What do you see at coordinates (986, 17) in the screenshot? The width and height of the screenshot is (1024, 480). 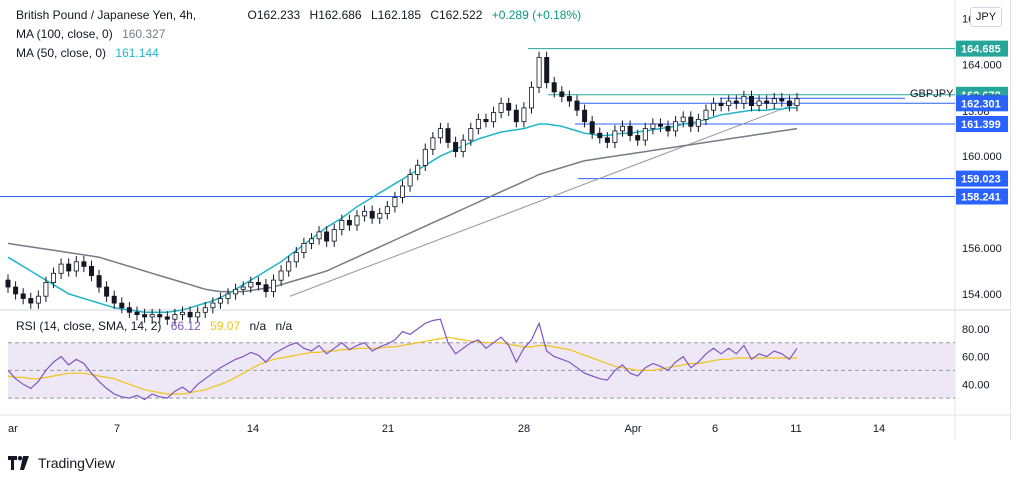 I see `currency-label: JPY` at bounding box center [986, 17].